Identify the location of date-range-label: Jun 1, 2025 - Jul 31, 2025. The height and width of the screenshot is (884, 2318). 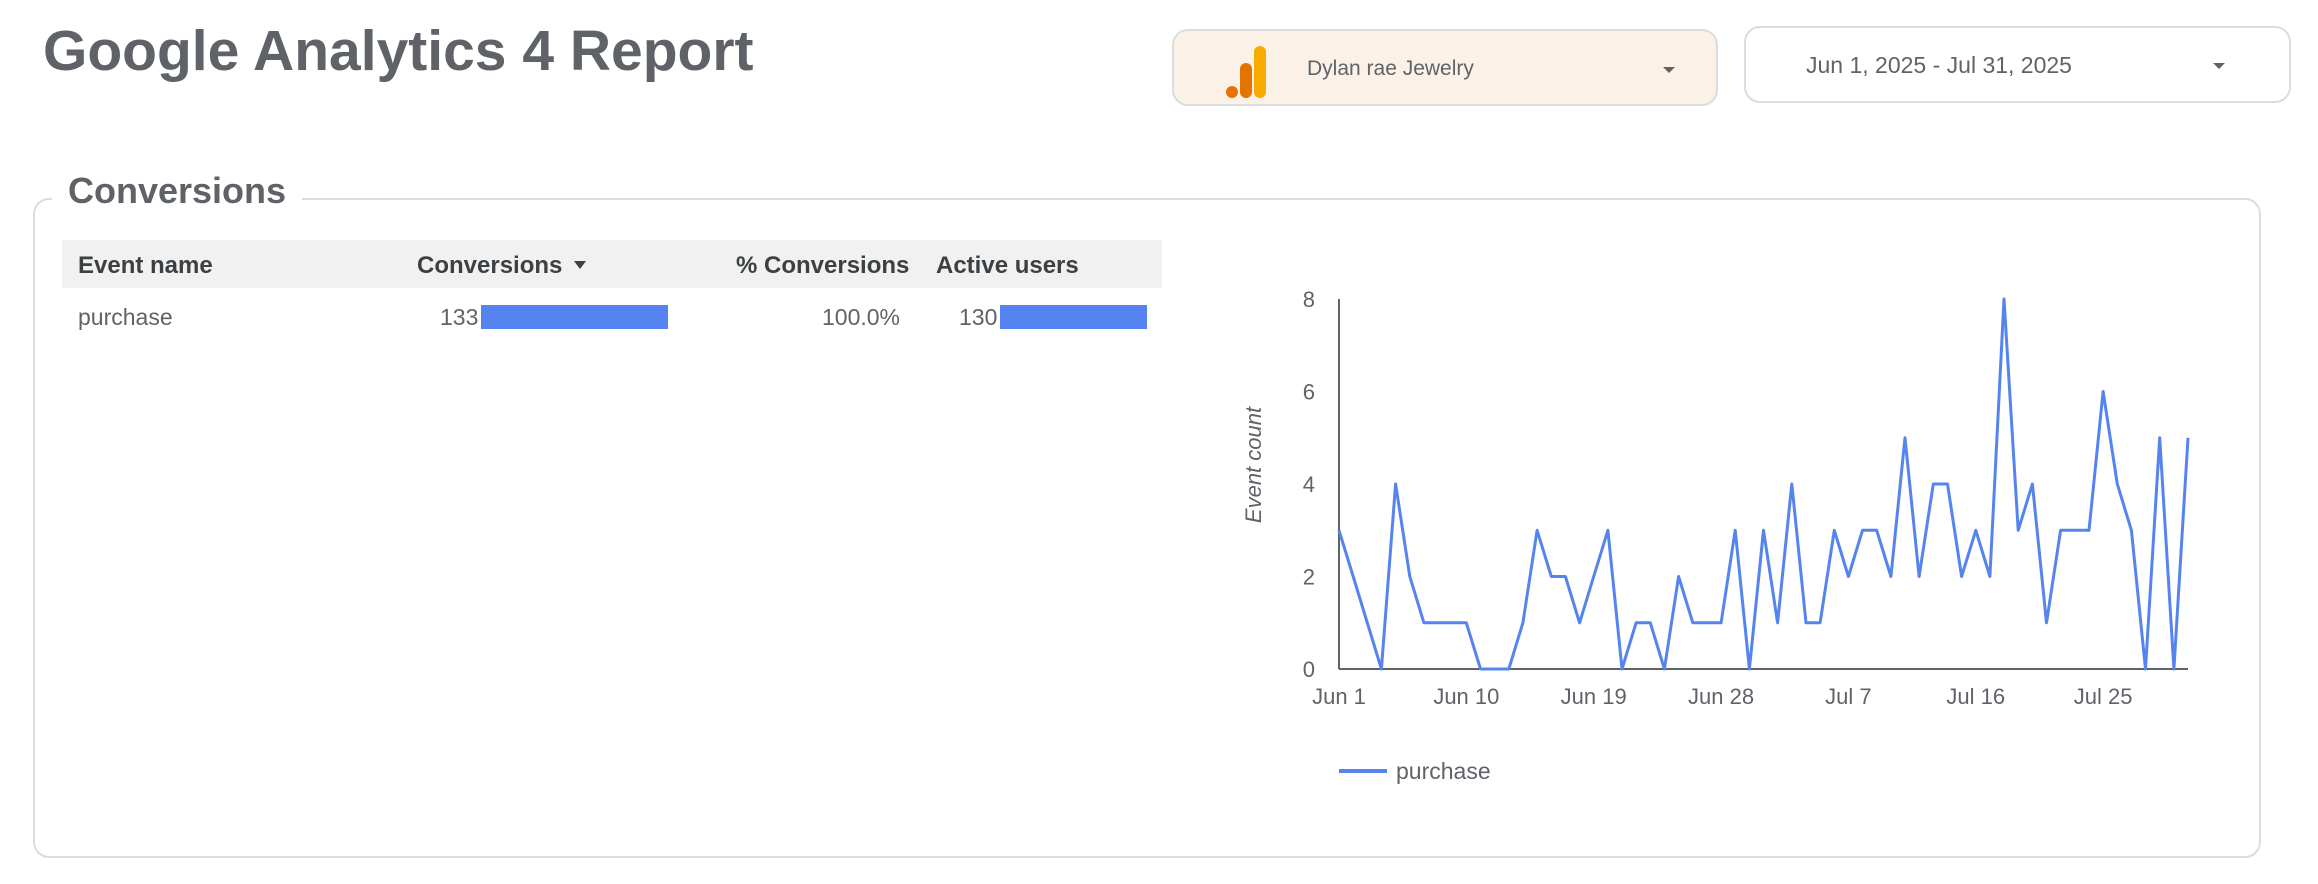
(1939, 65).